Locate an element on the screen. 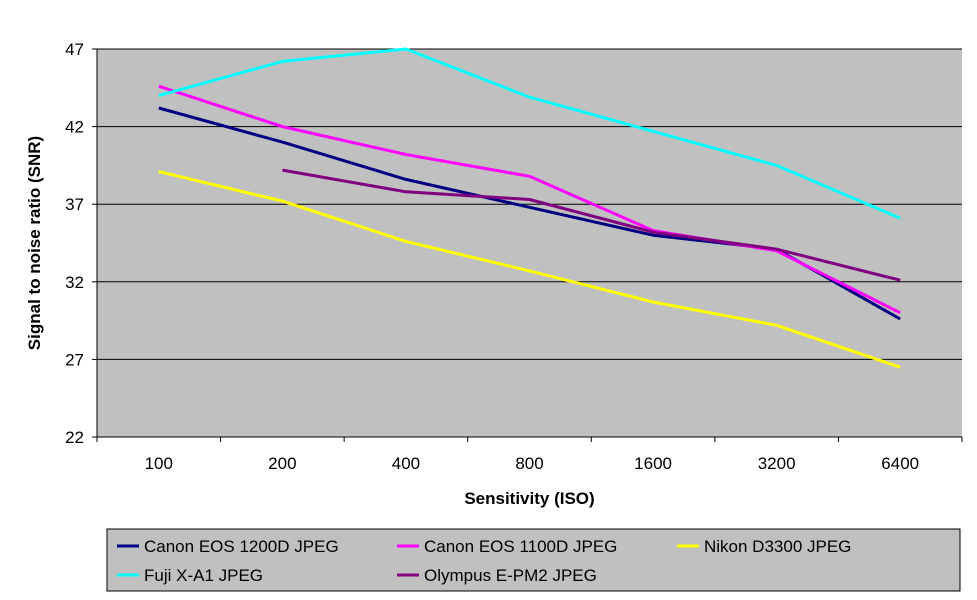 This screenshot has width=977, height=600. legend-label: Canon EOS 1100D JPEG is located at coordinates (520, 546).